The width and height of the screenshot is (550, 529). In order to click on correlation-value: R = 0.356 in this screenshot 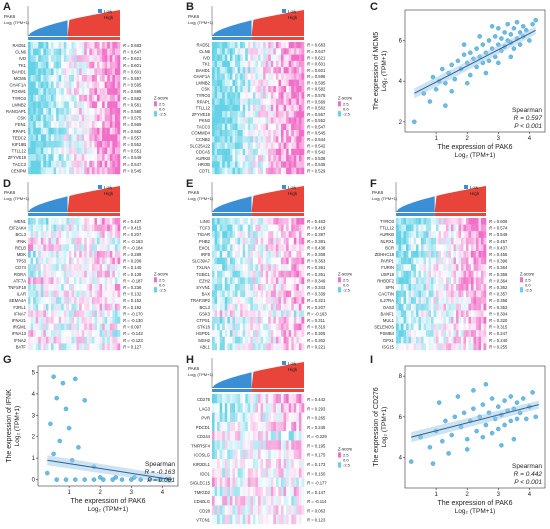, I will do `click(498, 300)`.